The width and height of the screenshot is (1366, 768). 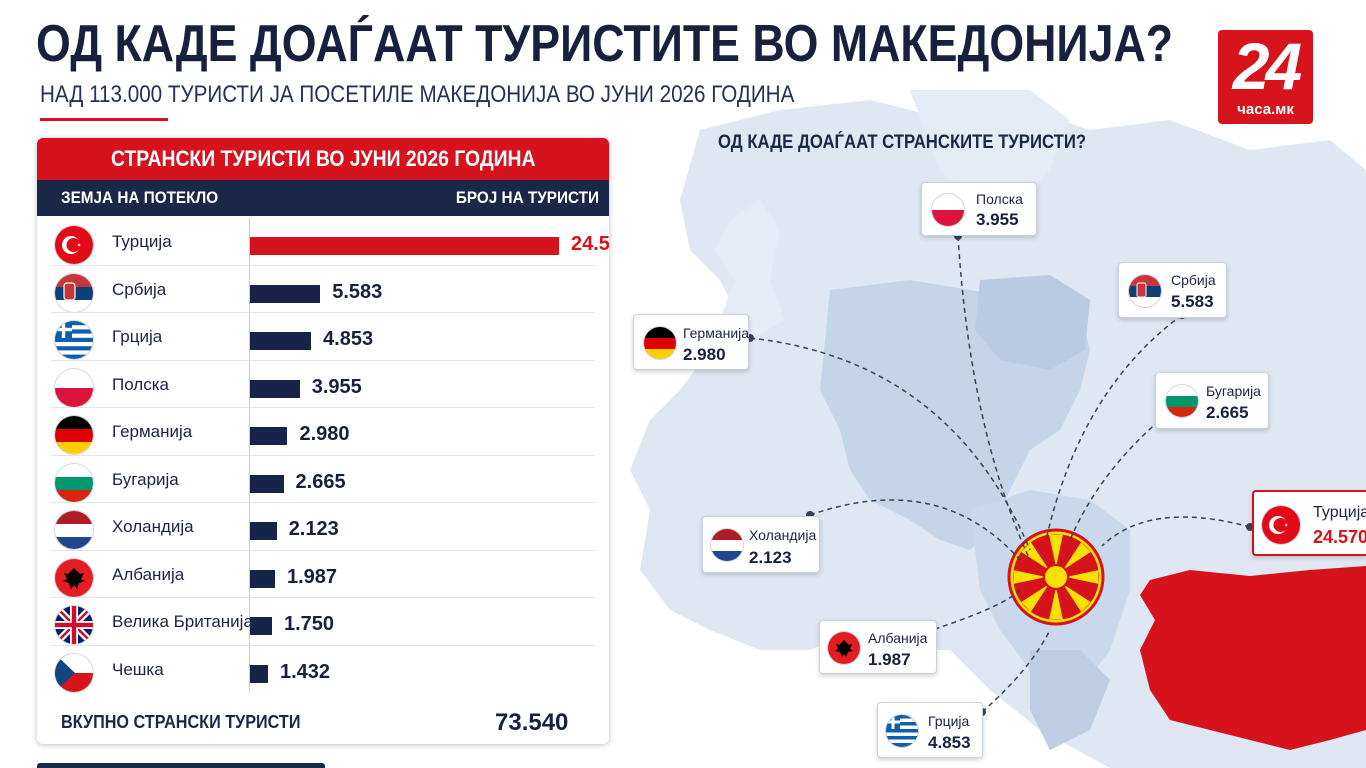 I want to click on bar-value-label: 24.570, so click(x=590, y=244).